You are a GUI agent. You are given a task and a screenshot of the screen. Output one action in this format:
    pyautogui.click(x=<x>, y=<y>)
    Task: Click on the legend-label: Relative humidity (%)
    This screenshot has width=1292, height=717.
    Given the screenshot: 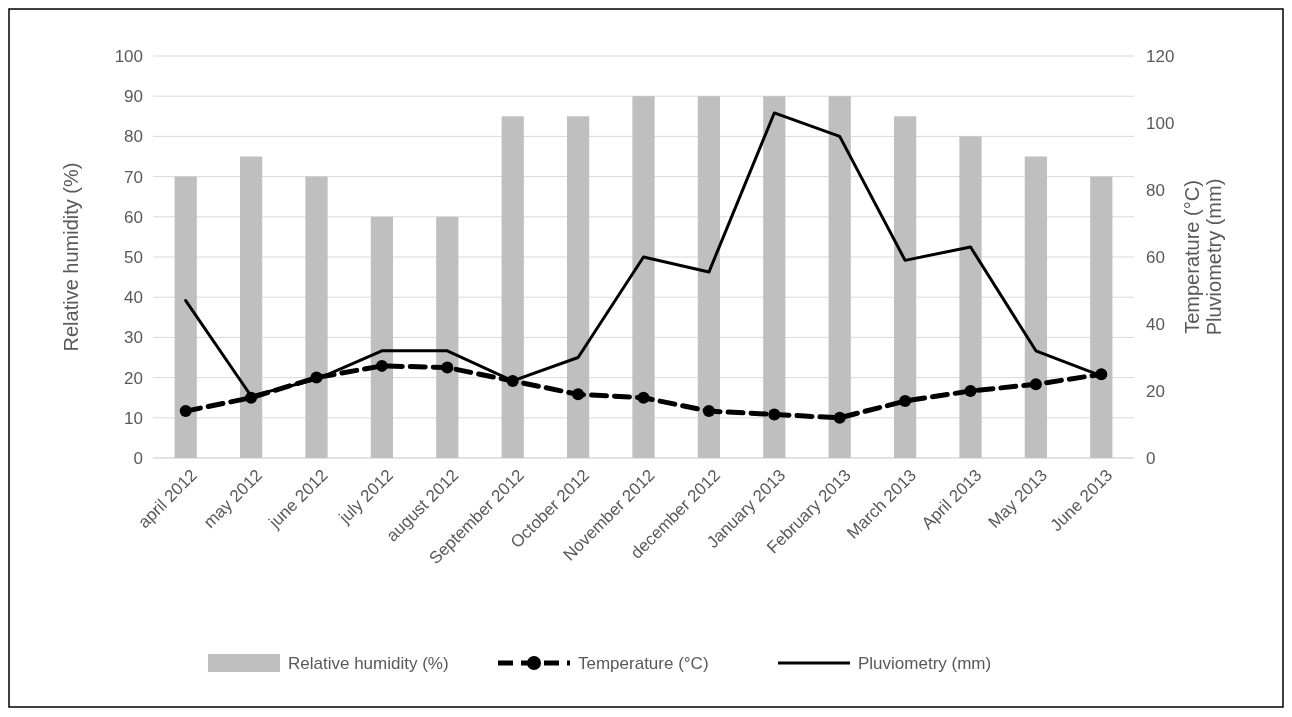 What is the action you would take?
    pyautogui.click(x=368, y=663)
    